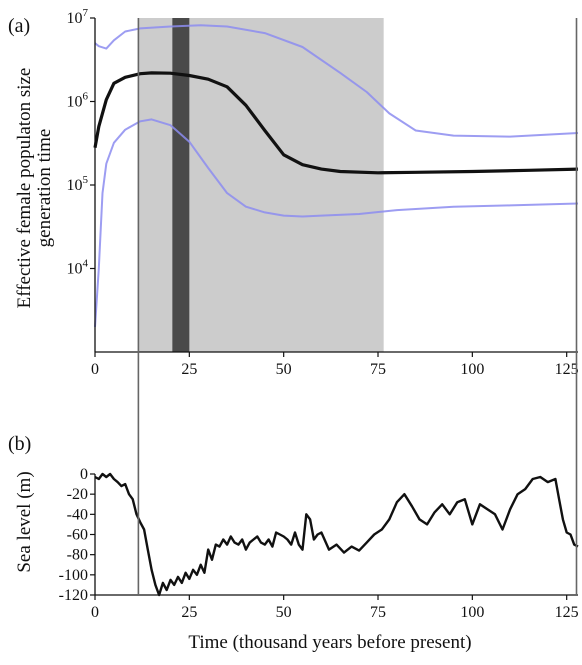  Describe the element at coordinates (73, 595) in the screenshot. I see `y-tick-label: -120` at that location.